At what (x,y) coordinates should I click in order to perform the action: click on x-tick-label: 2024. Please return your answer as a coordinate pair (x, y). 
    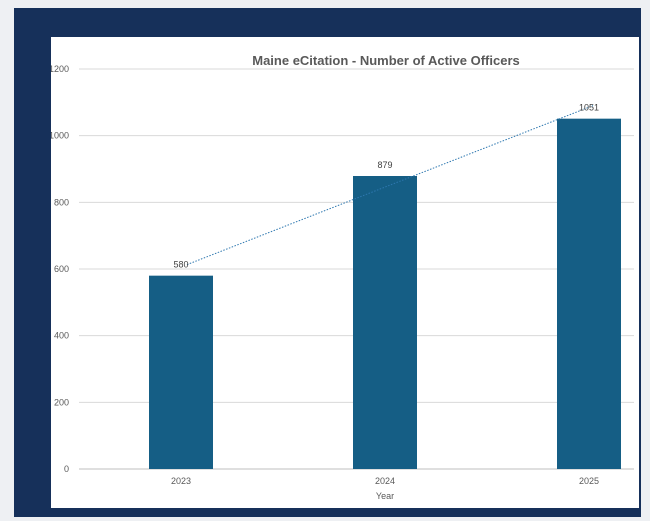
    Looking at the image, I should click on (385, 481).